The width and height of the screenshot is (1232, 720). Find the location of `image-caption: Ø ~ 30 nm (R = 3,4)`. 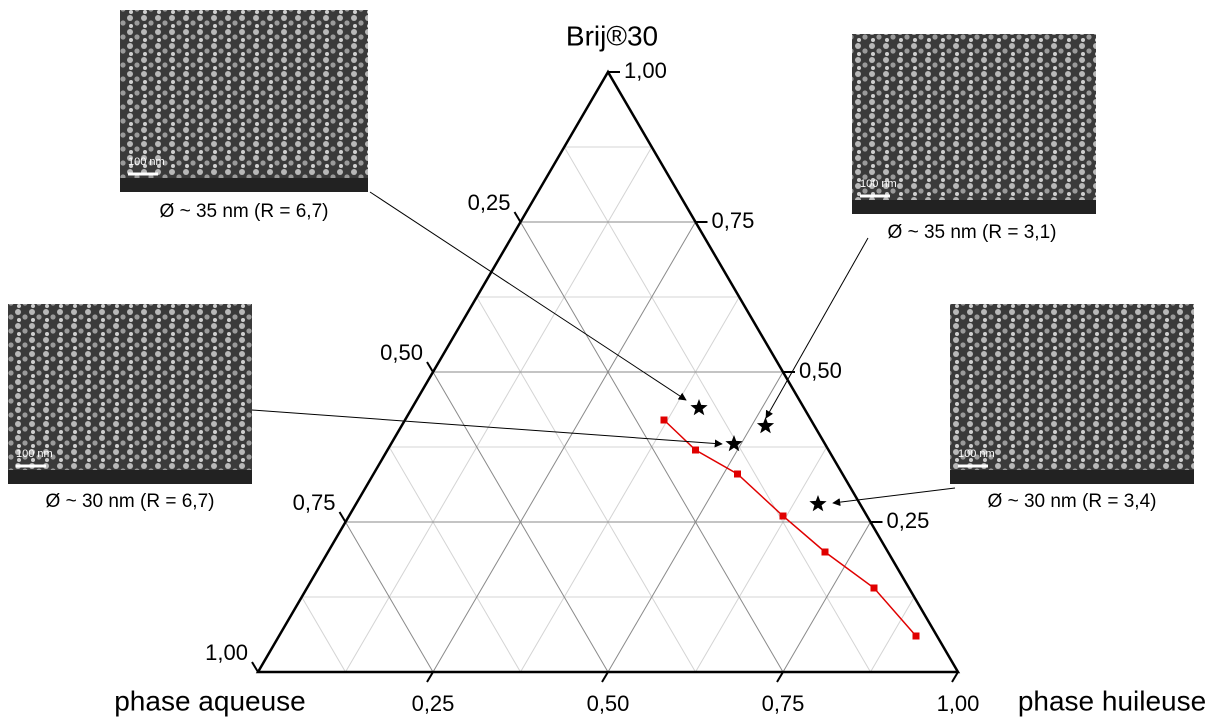

image-caption: Ø ~ 30 nm (R = 3,4) is located at coordinates (1072, 501).